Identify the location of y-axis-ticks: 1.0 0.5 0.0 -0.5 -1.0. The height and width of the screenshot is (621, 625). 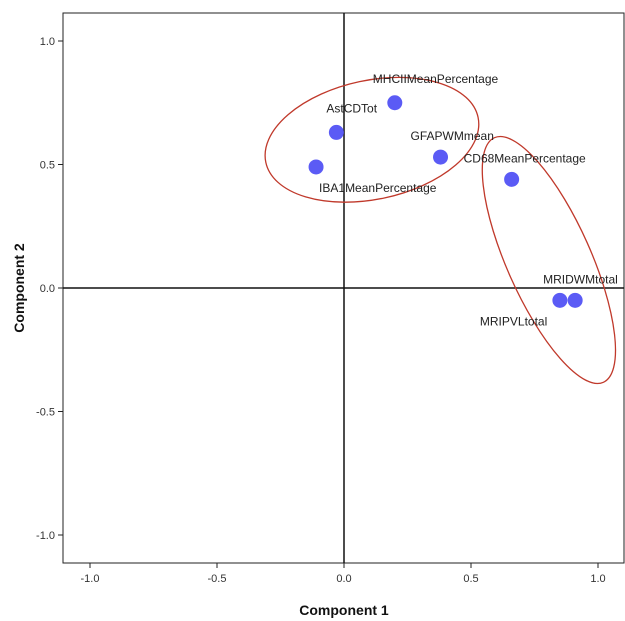
(49, 289).